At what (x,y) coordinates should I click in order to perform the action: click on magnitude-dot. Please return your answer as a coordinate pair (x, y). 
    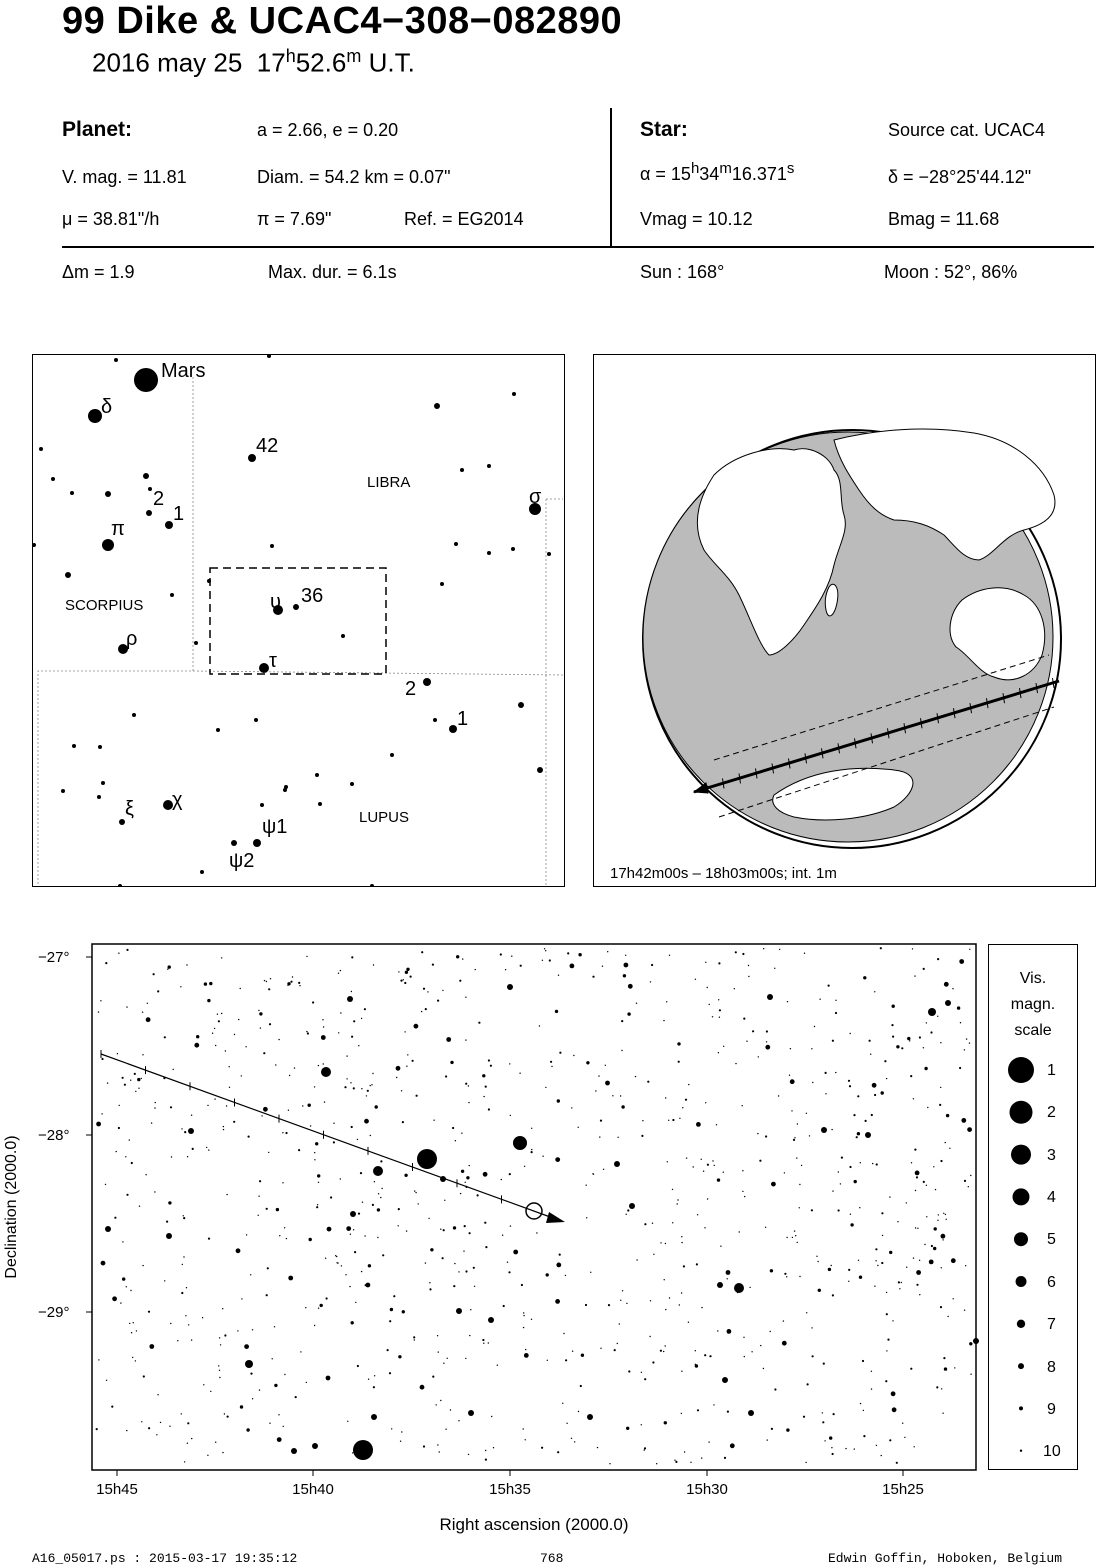
    Looking at the image, I should click on (1021, 1408).